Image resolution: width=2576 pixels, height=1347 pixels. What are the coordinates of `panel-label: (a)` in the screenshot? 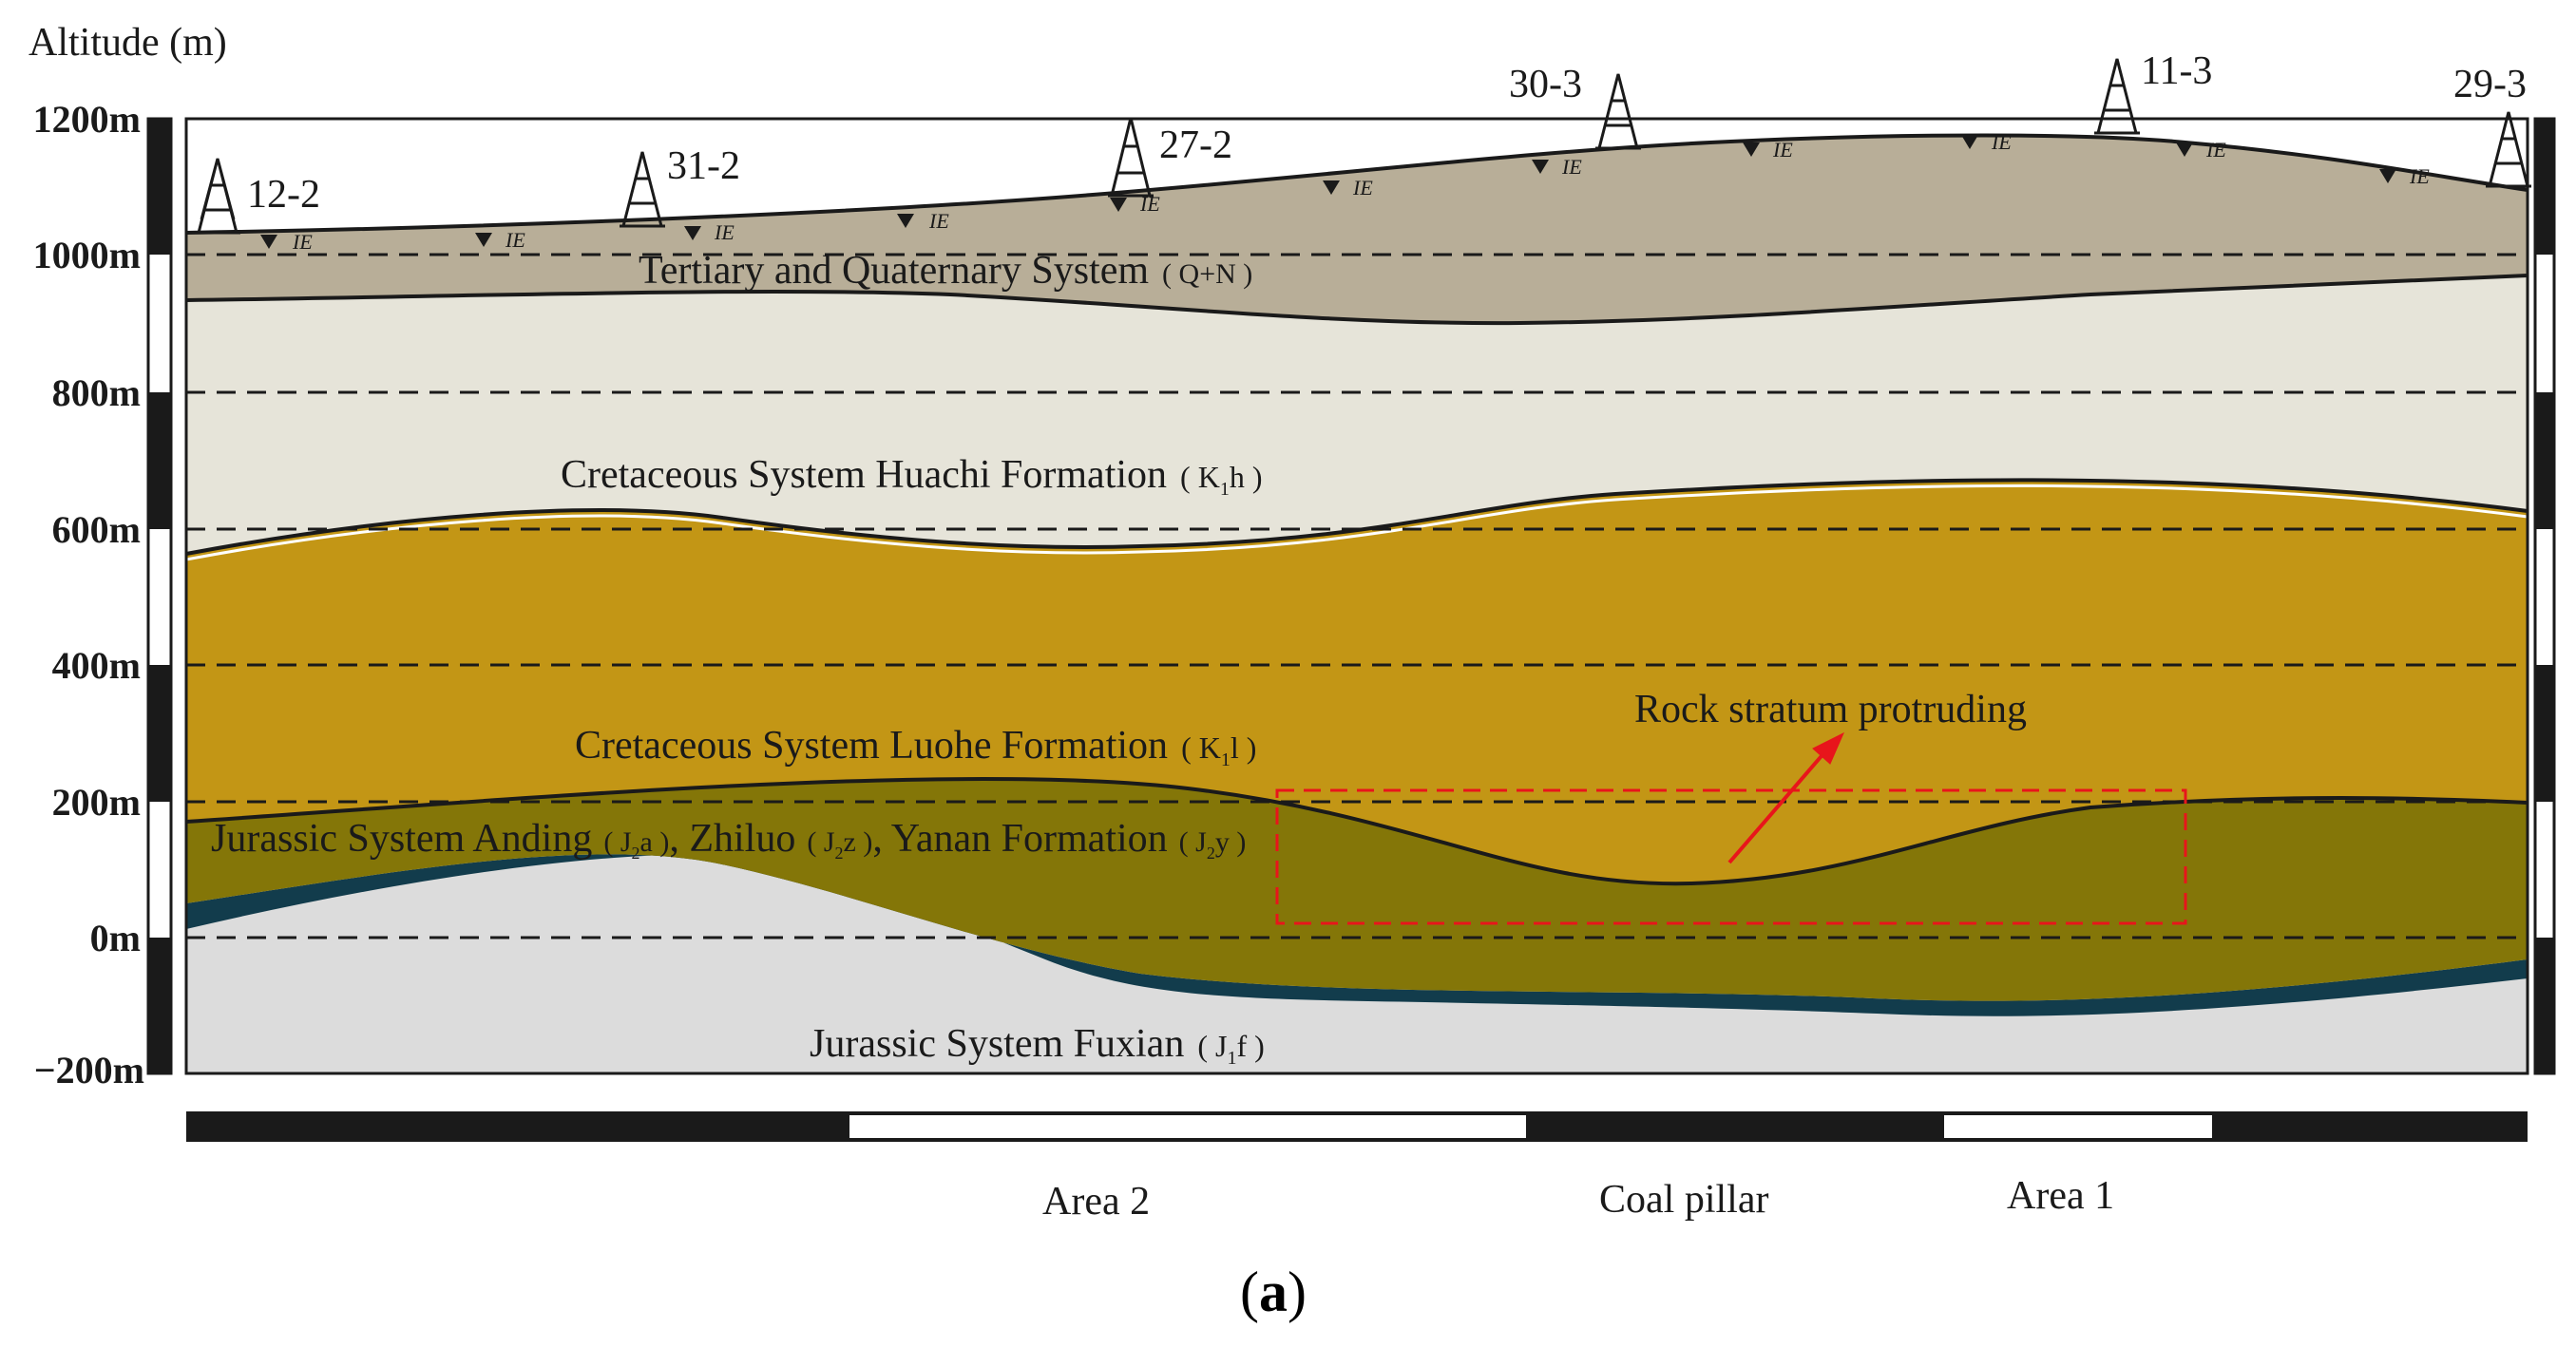 It's located at (1273, 1292).